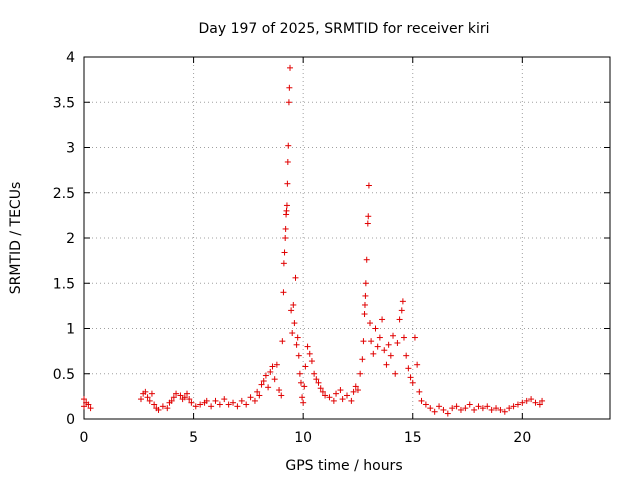 Image resolution: width=640 pixels, height=480 pixels. What do you see at coordinates (16, 238) in the screenshot?
I see `y-axis-label: SRMTID / TECUs` at bounding box center [16, 238].